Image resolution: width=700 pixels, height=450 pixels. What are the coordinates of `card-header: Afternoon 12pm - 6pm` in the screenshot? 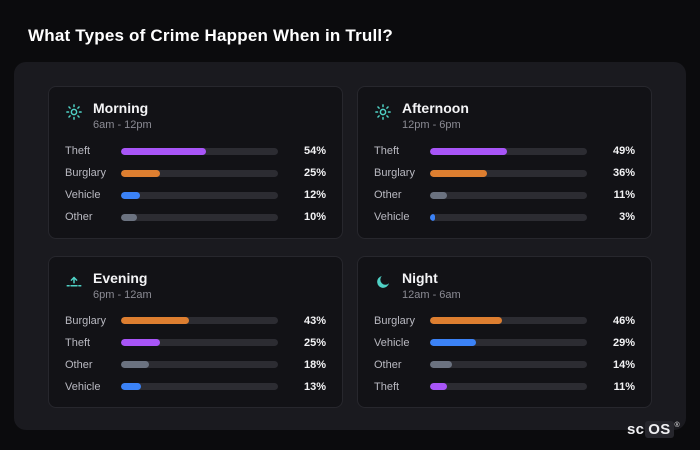 It's located at (504, 115).